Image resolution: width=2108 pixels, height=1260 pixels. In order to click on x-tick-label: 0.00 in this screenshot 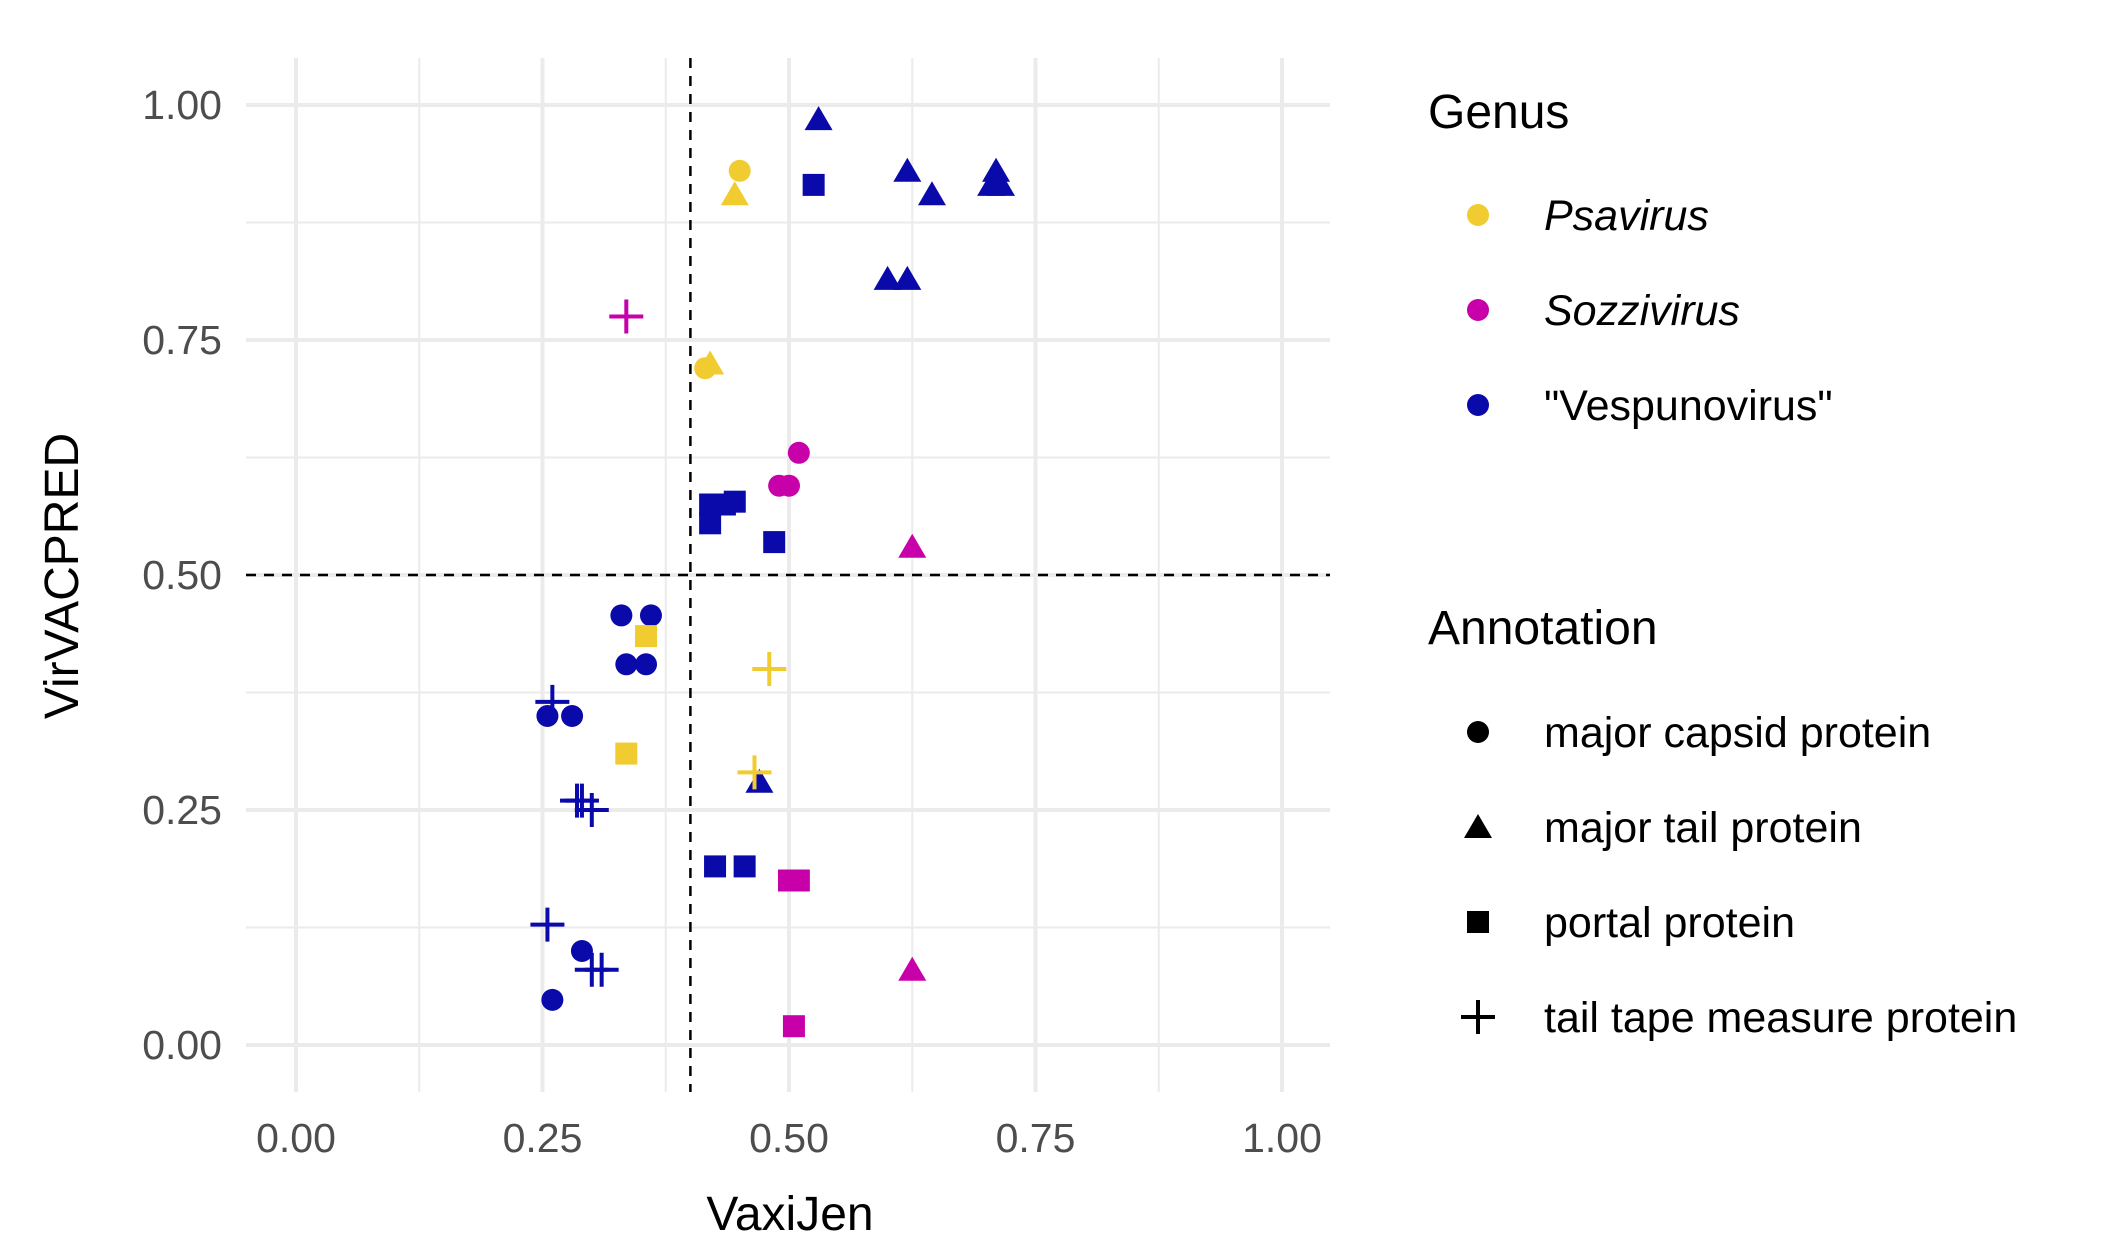, I will do `click(296, 1138)`.